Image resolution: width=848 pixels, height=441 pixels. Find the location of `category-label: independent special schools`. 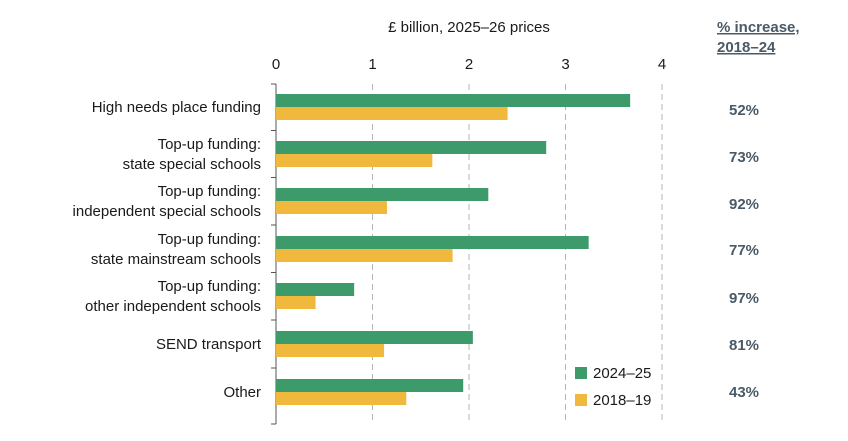

category-label: independent special schools is located at coordinates (167, 211).